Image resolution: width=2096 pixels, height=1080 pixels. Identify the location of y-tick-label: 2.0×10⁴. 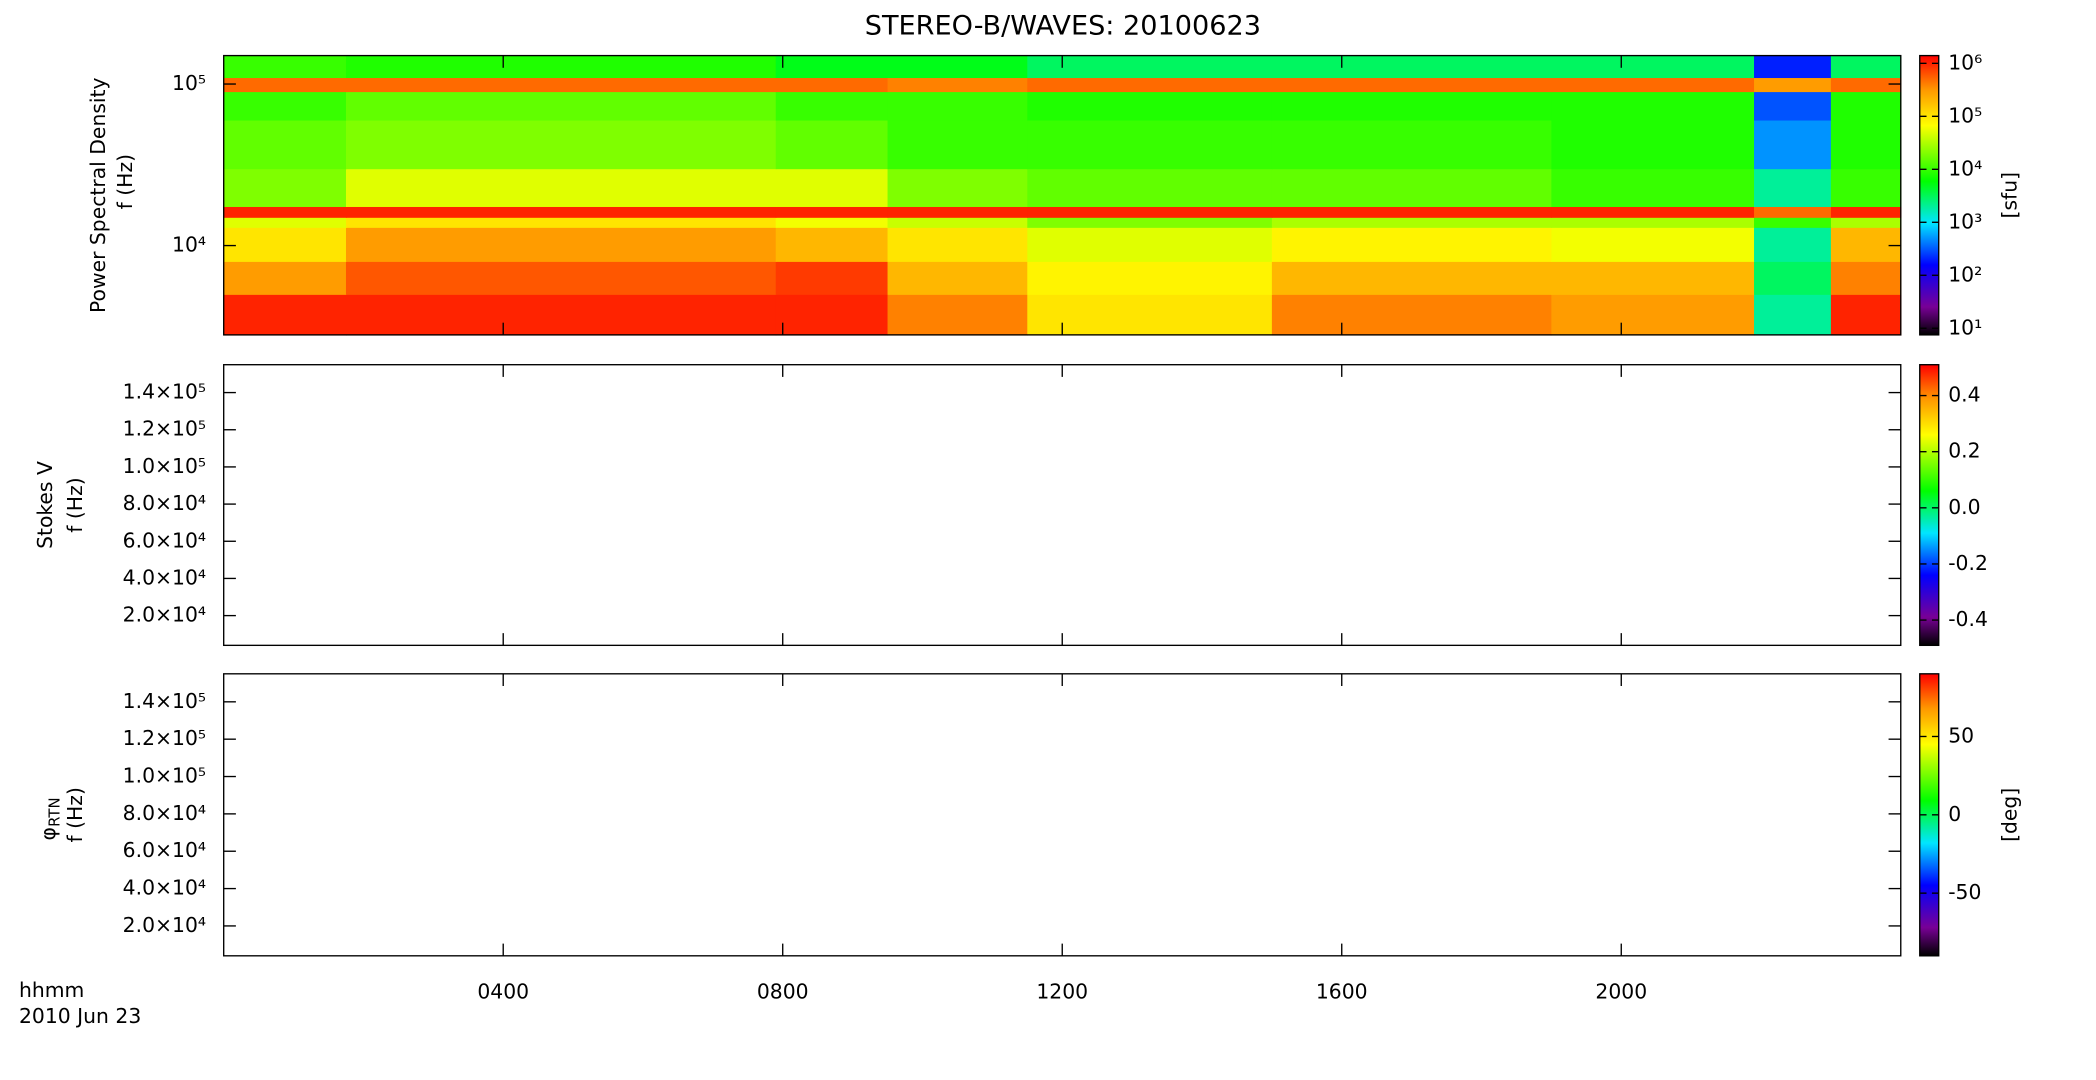
(164, 615).